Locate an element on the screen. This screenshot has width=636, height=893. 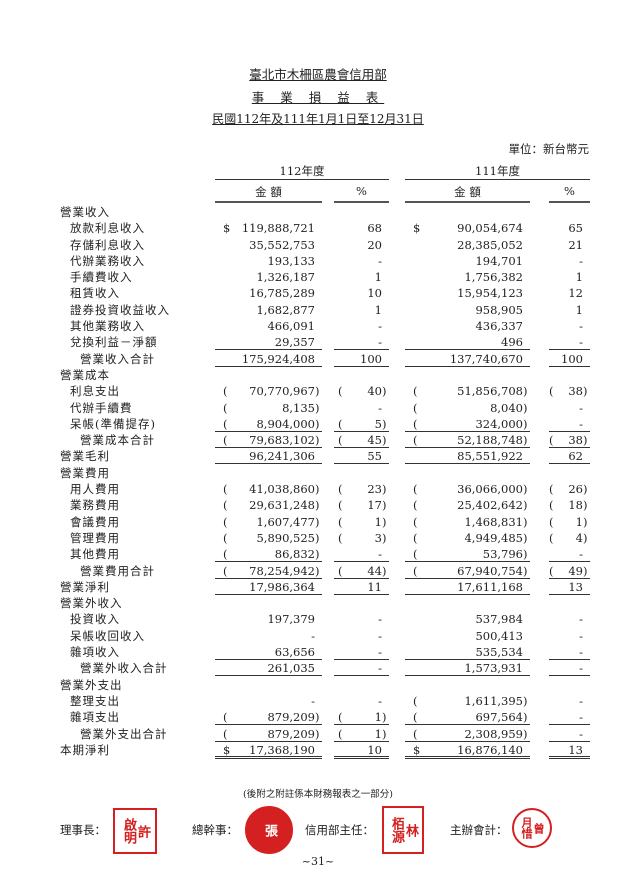
amount-111-cell: 28,385,052 is located at coordinates (467, 244).